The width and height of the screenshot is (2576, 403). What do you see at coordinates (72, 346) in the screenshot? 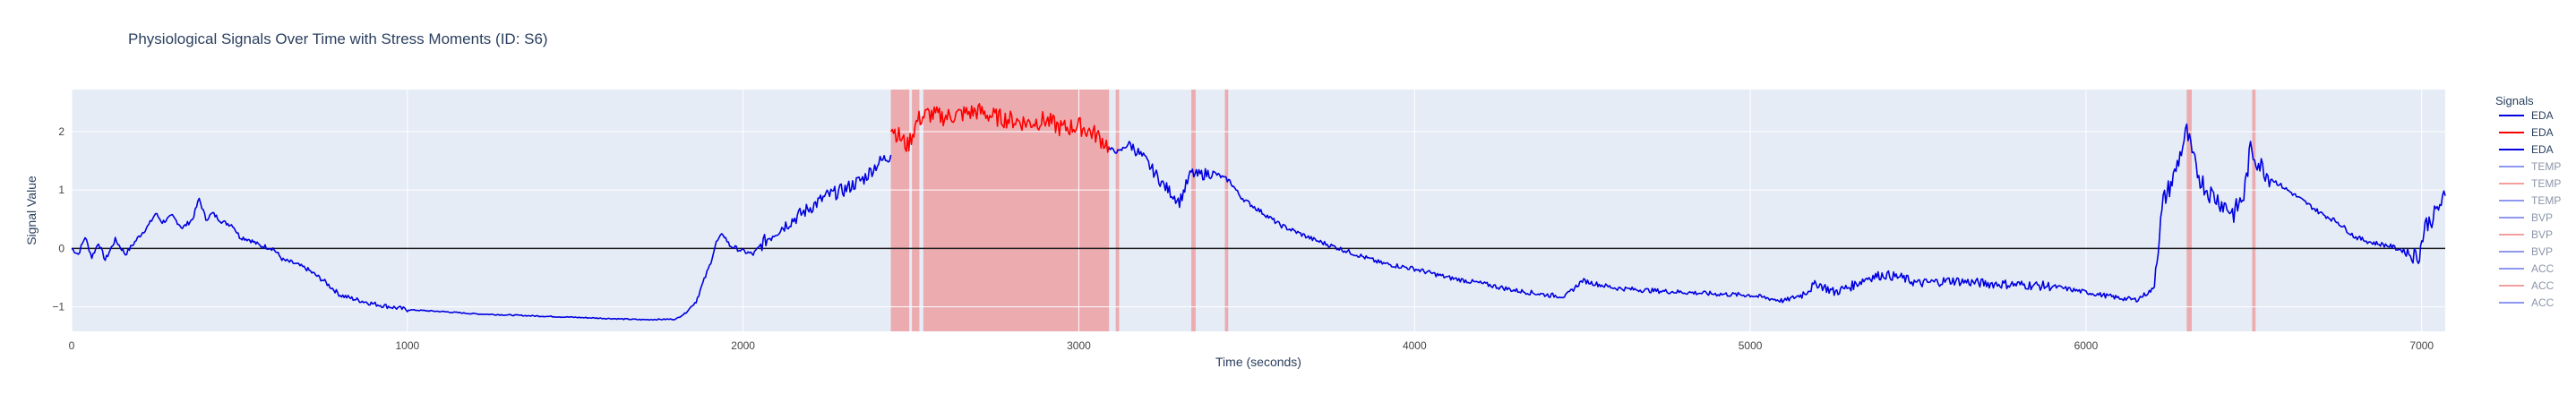
I see `x-tick-label: 0` at bounding box center [72, 346].